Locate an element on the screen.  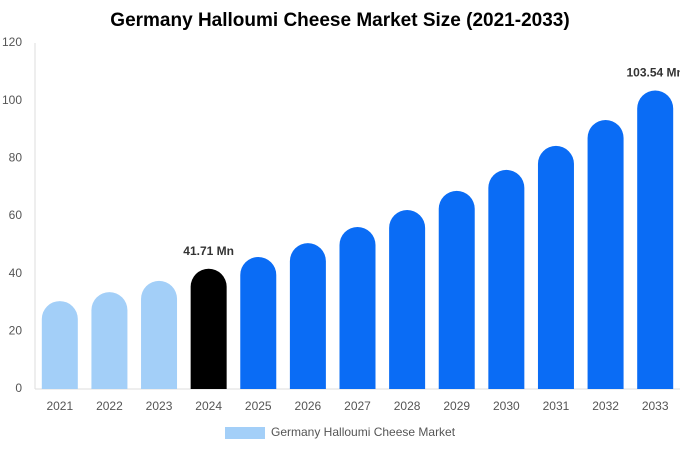
legend-swatch is located at coordinates (245, 433).